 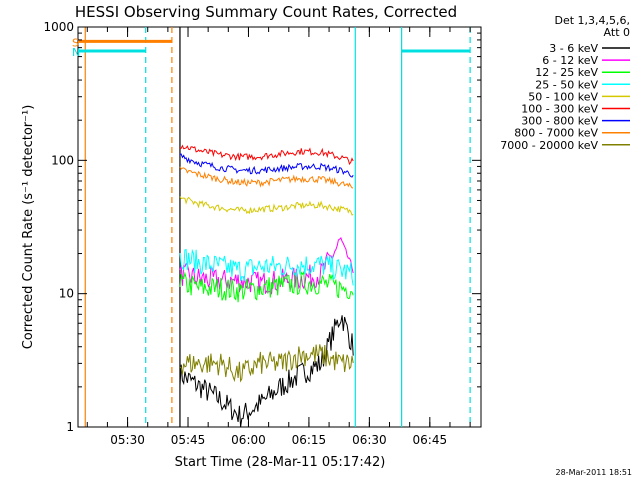 I want to click on legend-label-2: 12 - 25 keV, so click(x=566, y=72).